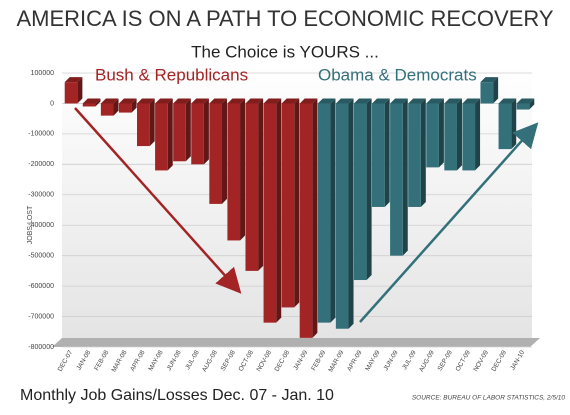 The width and height of the screenshot is (570, 415). I want to click on x-tick-label: JUL-08, so click(192, 360).